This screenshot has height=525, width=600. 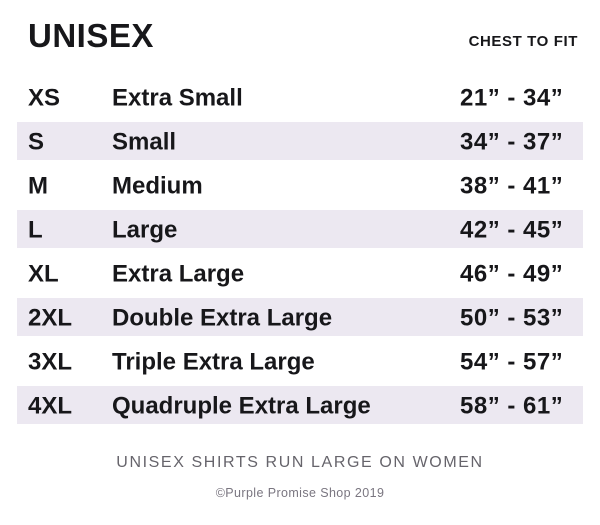 I want to click on table-row: 2XL Double Extra Large 50” - 53”, so click(x=300, y=319).